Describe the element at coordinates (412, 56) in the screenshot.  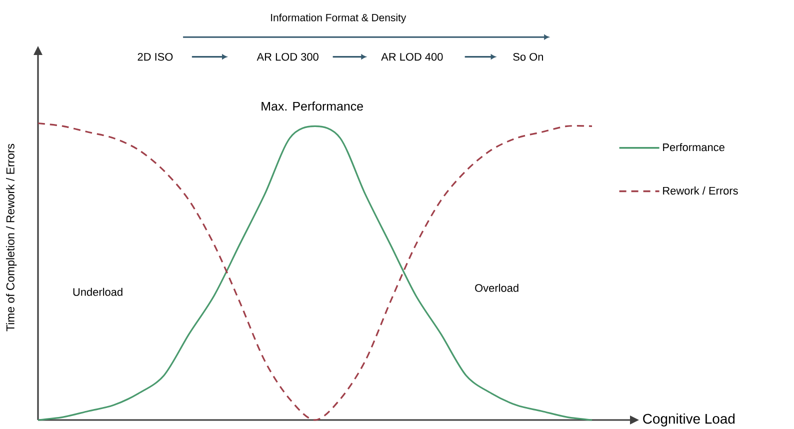
I see `text: AR LOD 400` at that location.